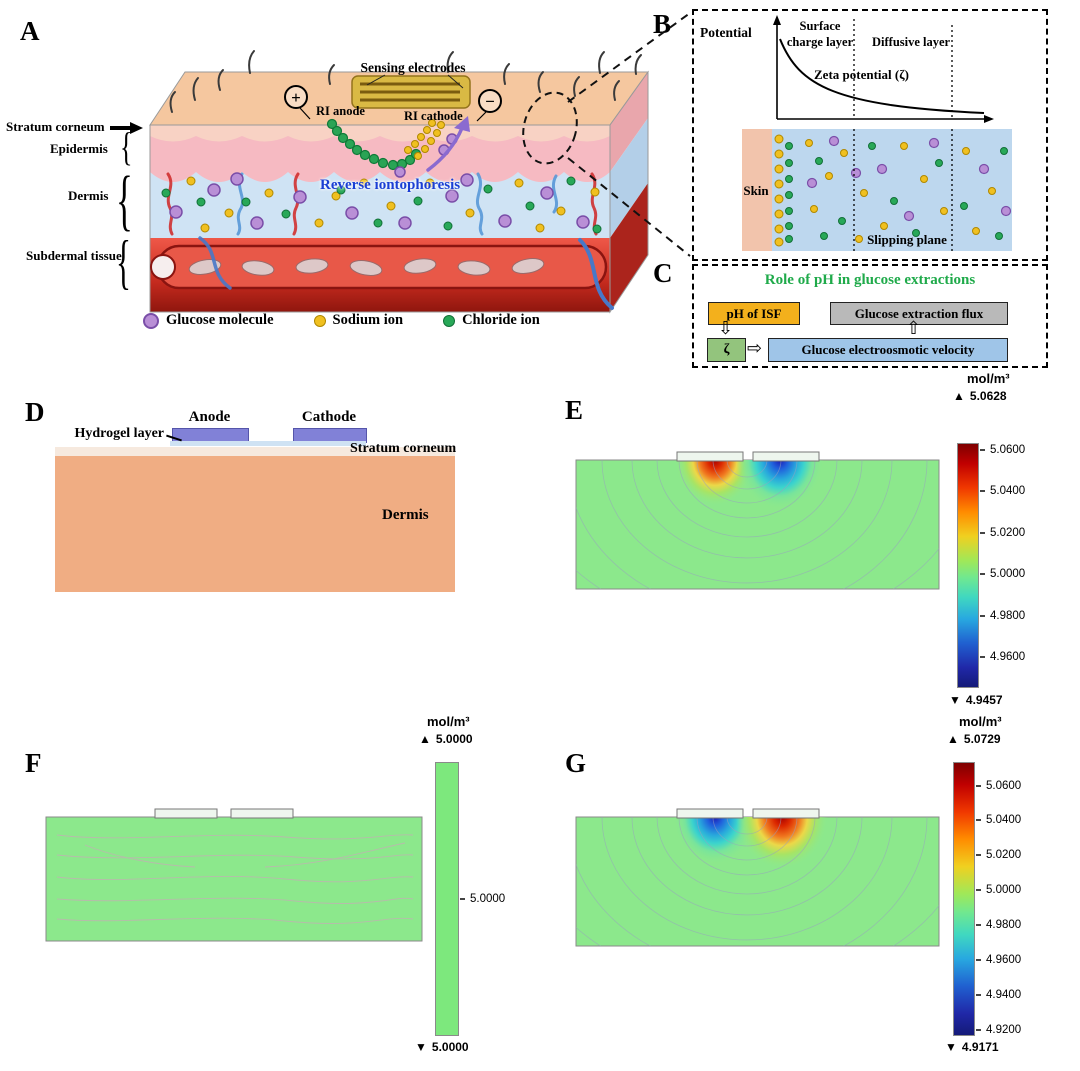 This screenshot has width=1080, height=1071. Describe the element at coordinates (861, 74) in the screenshot. I see `zeta-potential-label: Zeta potential (ζ)` at that location.